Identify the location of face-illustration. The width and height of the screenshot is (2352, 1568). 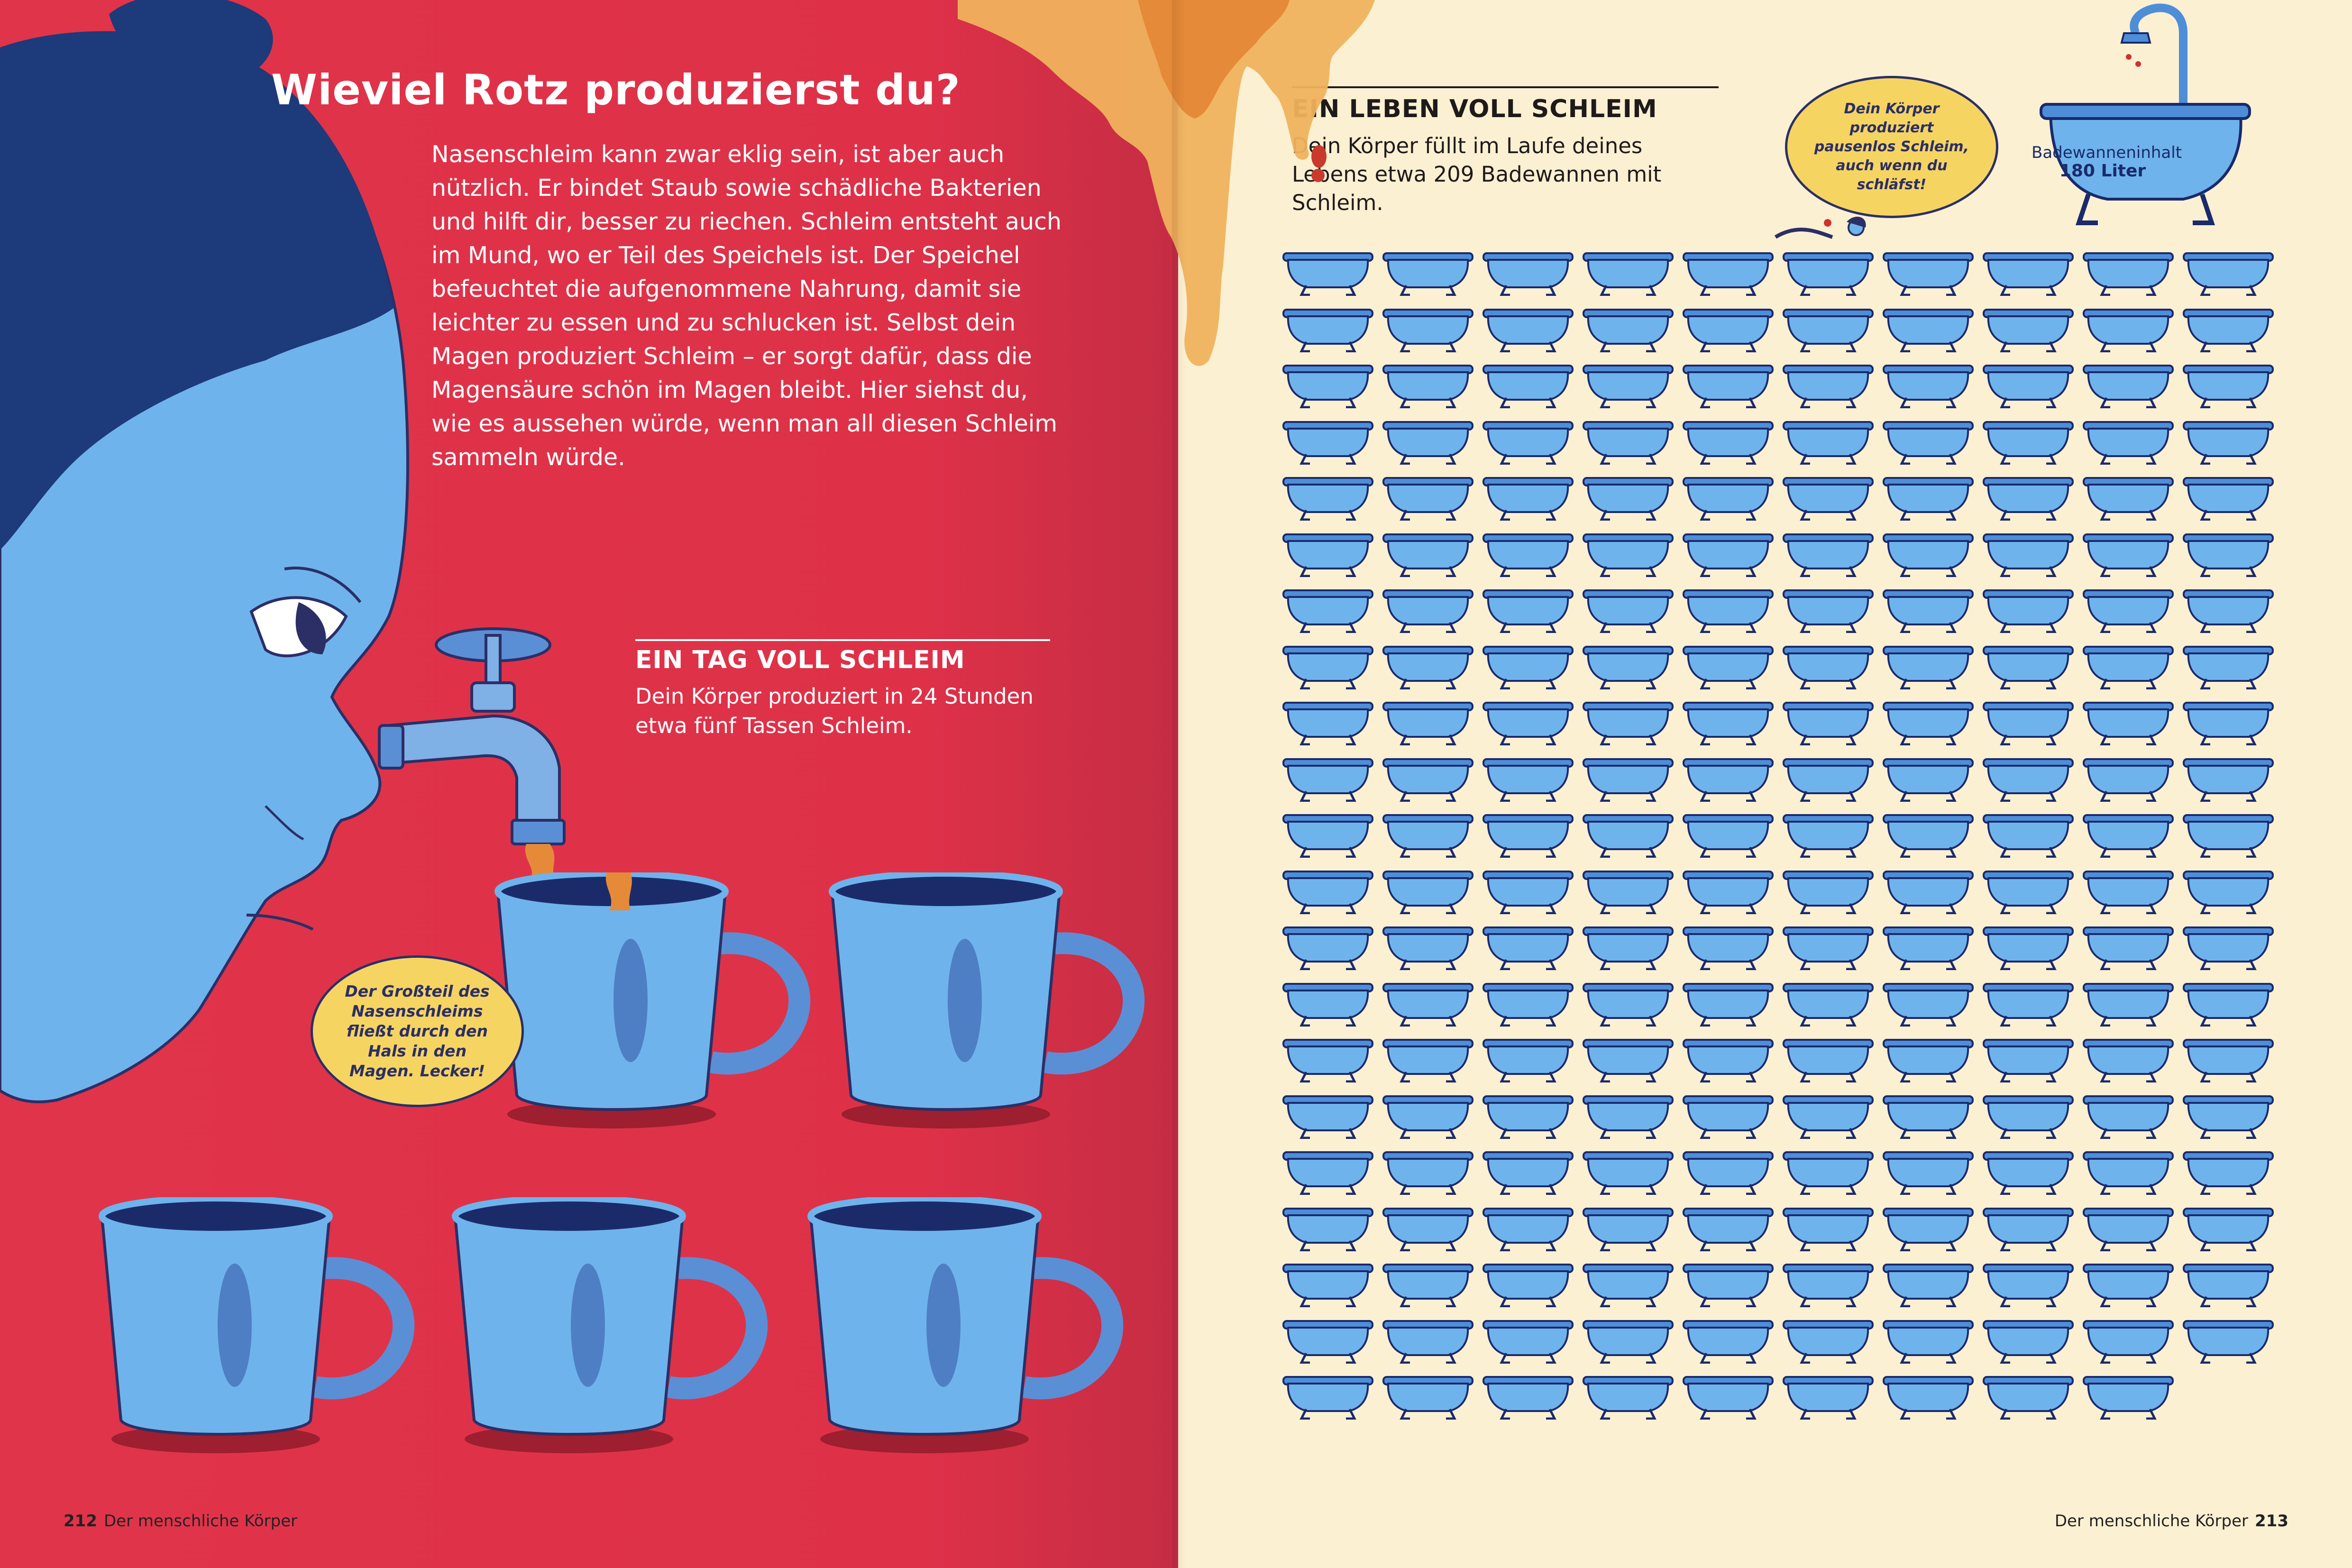
(204, 551).